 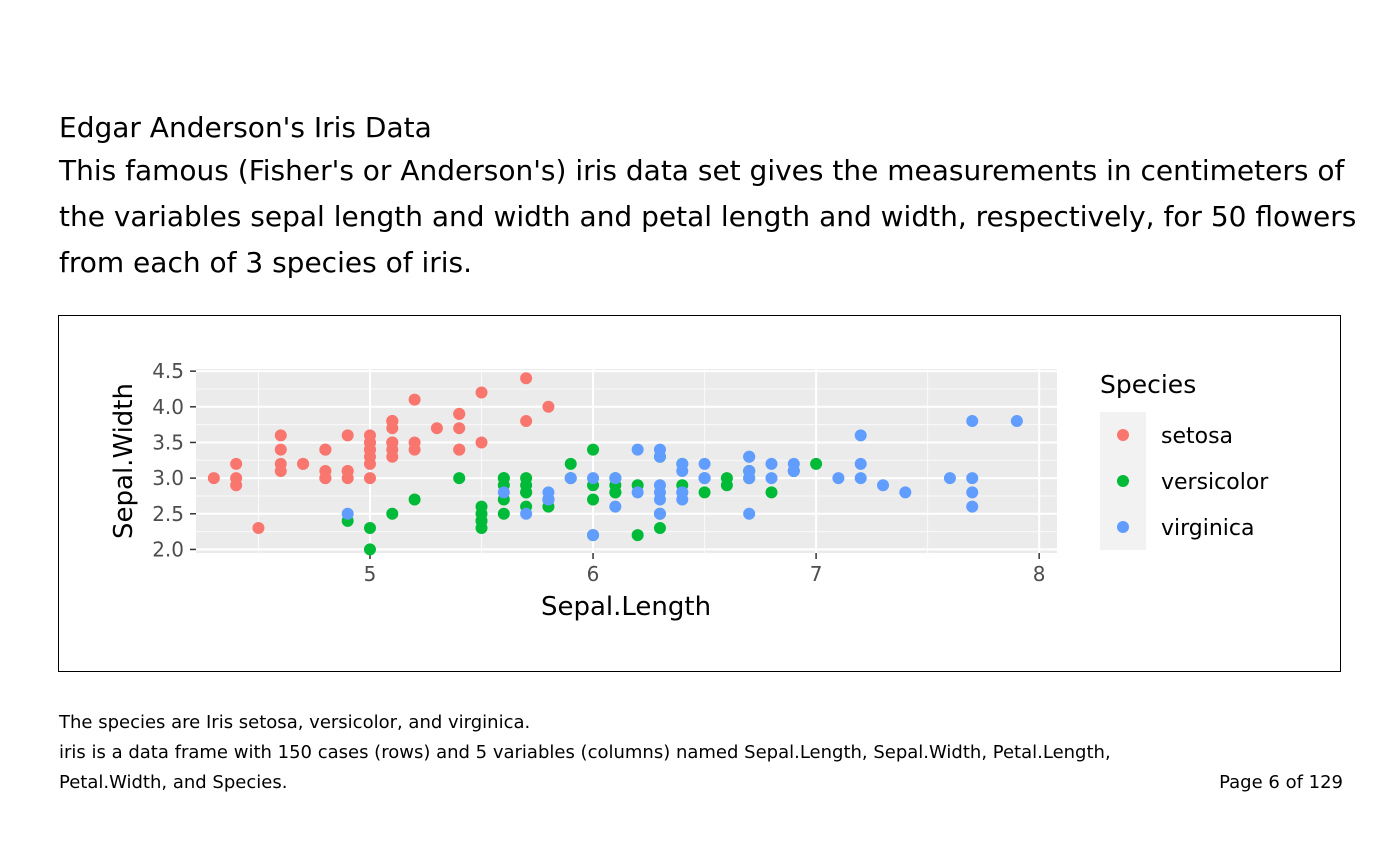 What do you see at coordinates (615, 464) in the screenshot?
I see `data-points` at bounding box center [615, 464].